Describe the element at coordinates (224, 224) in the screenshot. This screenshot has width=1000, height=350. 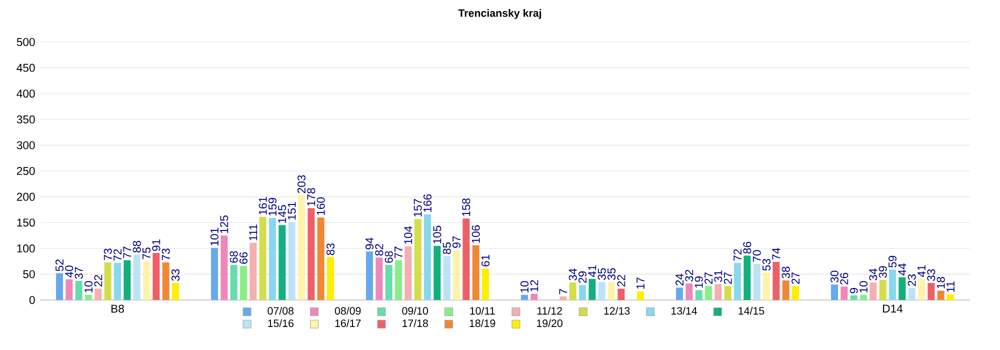
I see `data-label: 125` at that location.